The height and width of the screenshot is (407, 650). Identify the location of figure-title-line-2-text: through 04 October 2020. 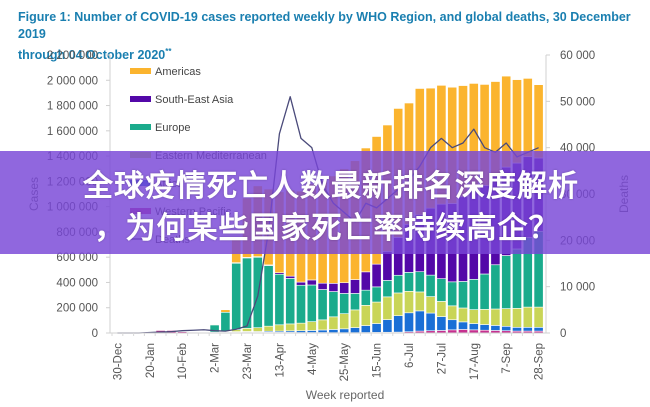
(92, 55).